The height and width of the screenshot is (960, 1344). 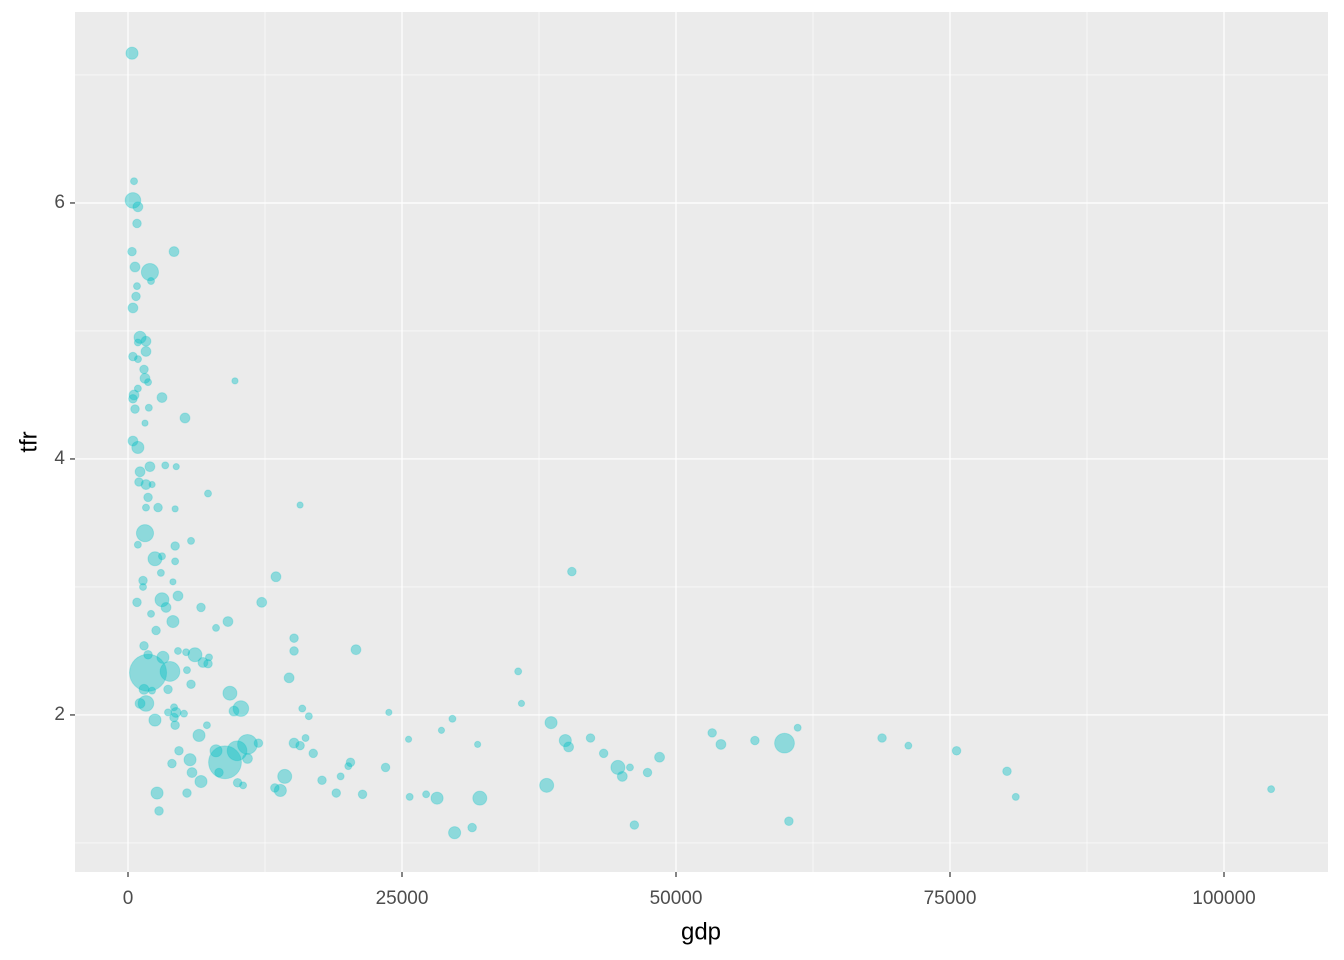 I want to click on x-tick-label: 0, so click(x=128, y=898).